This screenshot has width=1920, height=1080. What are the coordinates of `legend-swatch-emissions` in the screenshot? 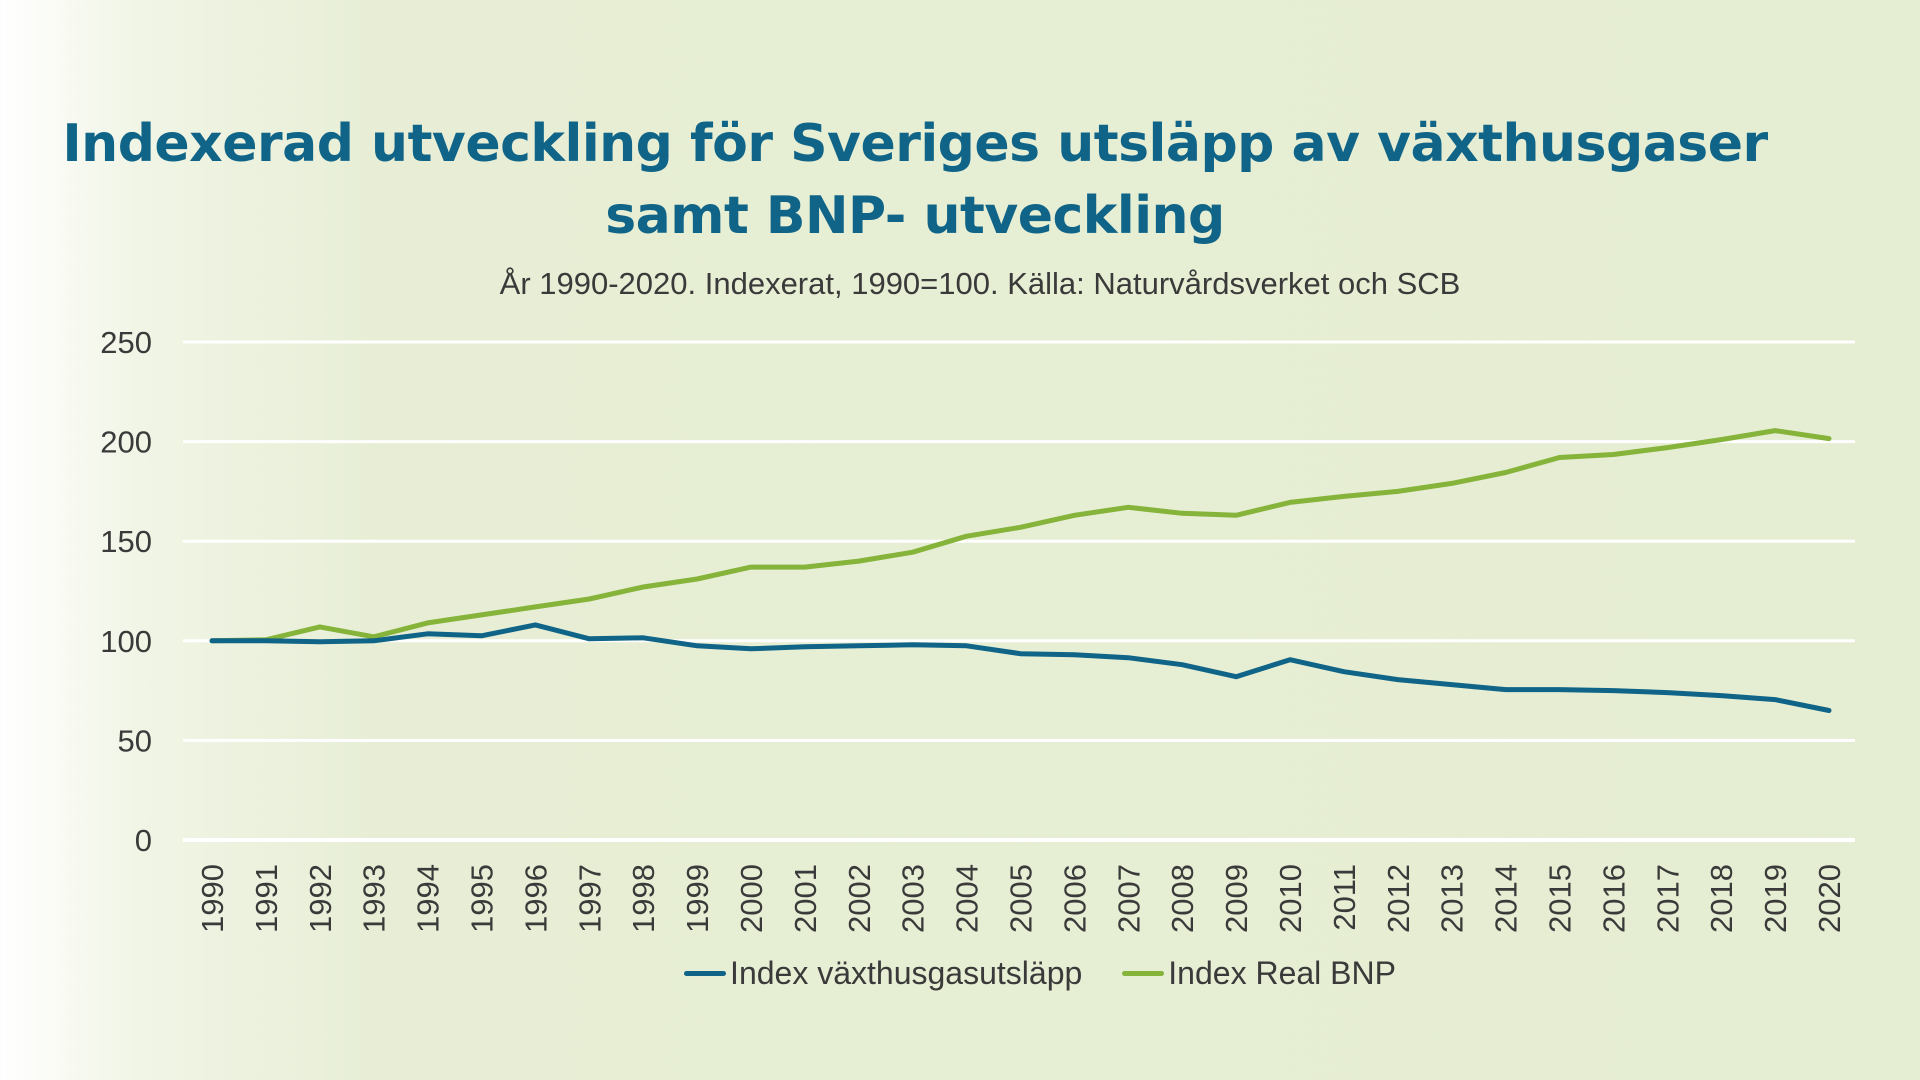 It's located at (705, 973).